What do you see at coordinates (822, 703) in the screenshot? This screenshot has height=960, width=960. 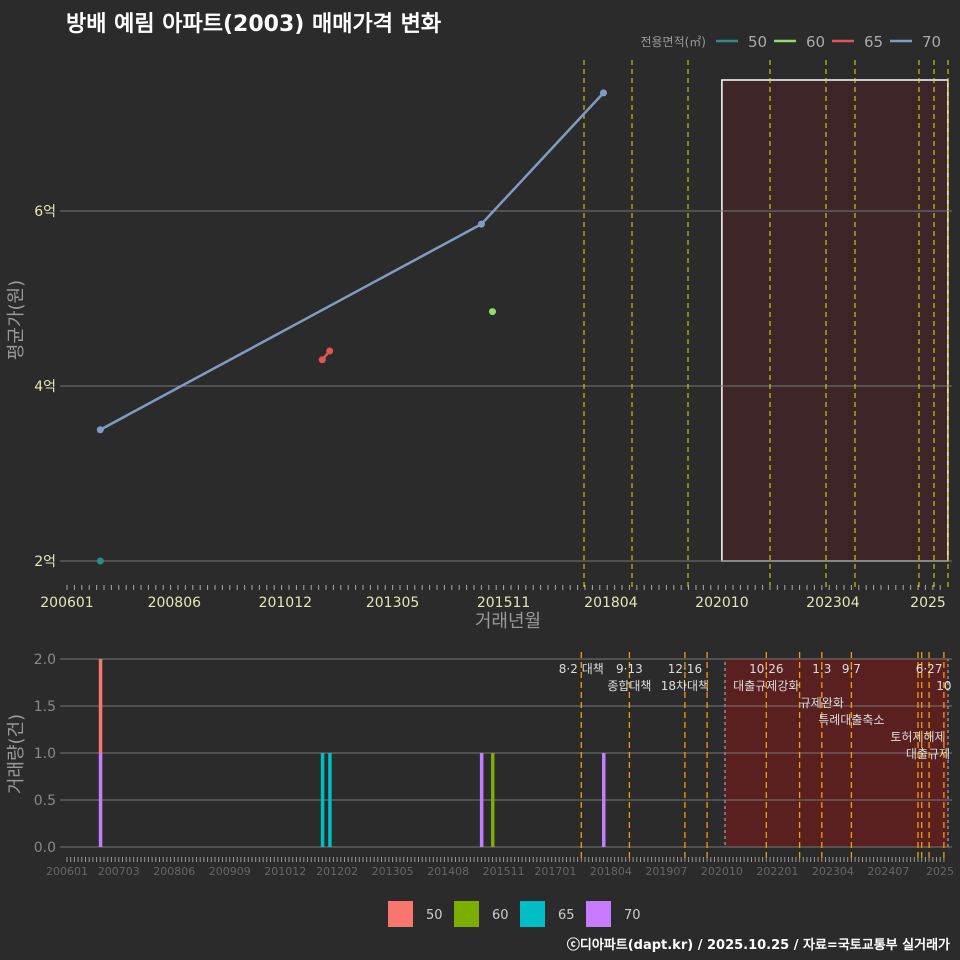 I see `event-name: 규제완화` at bounding box center [822, 703].